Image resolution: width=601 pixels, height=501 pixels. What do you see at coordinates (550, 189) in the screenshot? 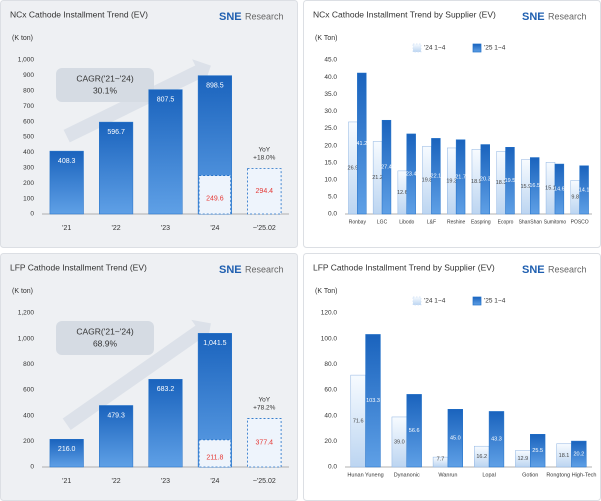
I see `data-label: 15.1` at bounding box center [550, 189].